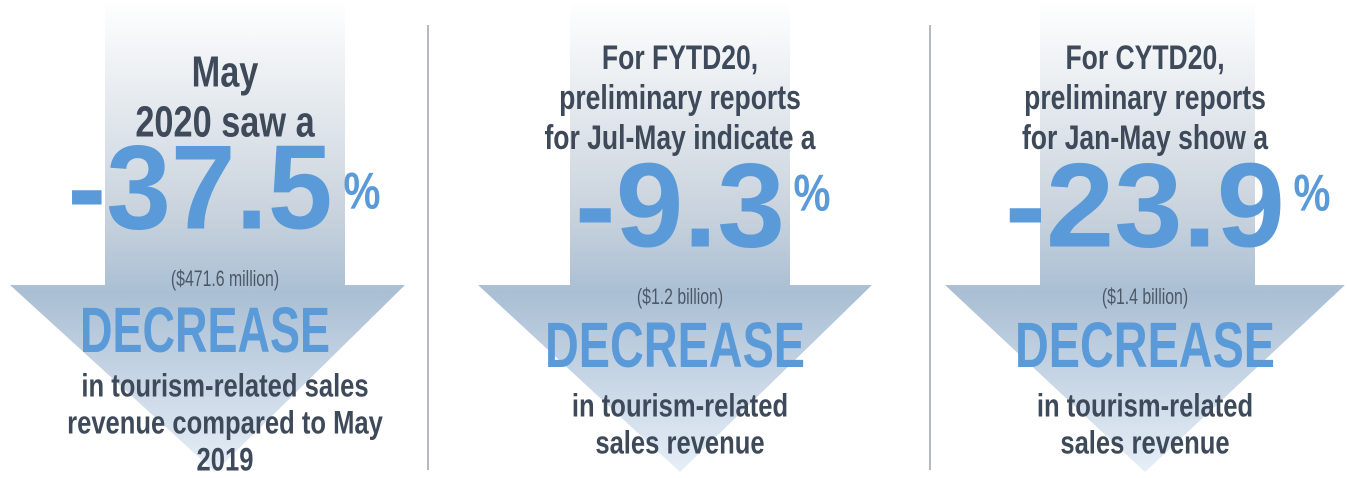  Describe the element at coordinates (1144, 58) in the screenshot. I see `intro-text: For CYTD20,` at that location.